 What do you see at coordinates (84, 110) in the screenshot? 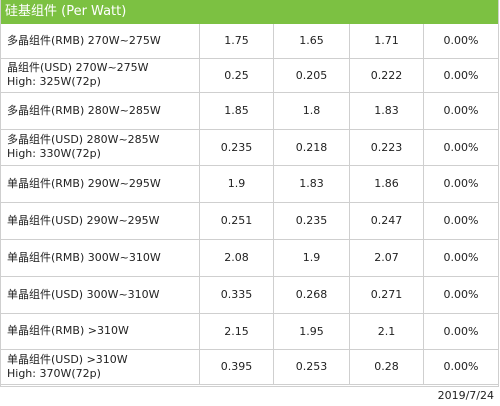
I see `product-name-line: 多晶组件(RMB) 280W~285W` at bounding box center [84, 110].